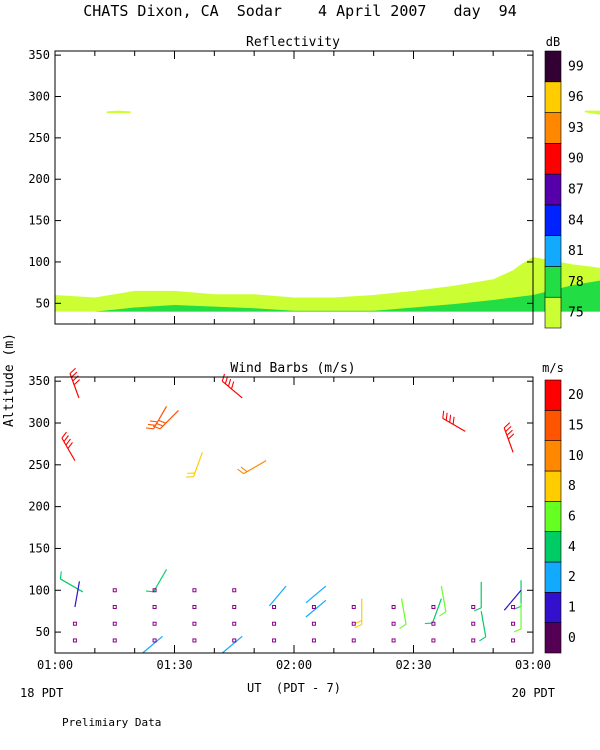 The image size is (600, 750). What do you see at coordinates (553, 368) in the screenshot?
I see `wind-colorbar-unit: m/s` at bounding box center [553, 368].